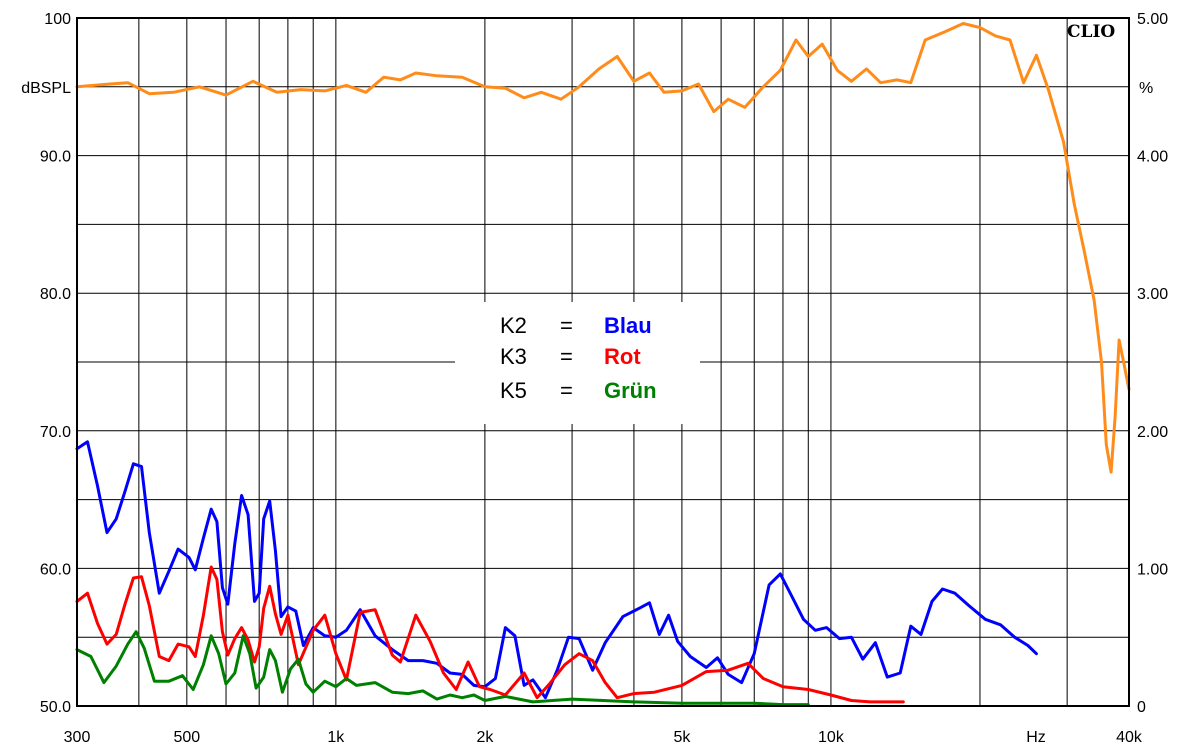 The height and width of the screenshot is (751, 1187). What do you see at coordinates (513, 325) in the screenshot?
I see `legend-key-label: K2` at bounding box center [513, 325].